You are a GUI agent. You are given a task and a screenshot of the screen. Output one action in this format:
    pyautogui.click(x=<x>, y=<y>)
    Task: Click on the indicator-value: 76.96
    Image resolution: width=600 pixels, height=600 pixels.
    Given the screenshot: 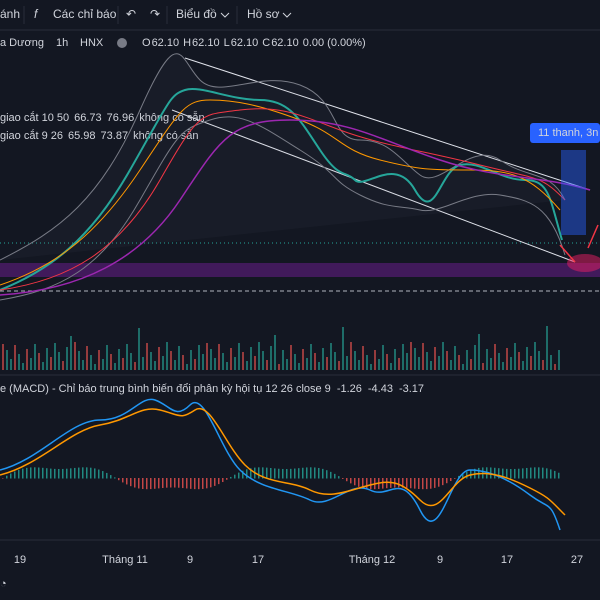 What is the action you would take?
    pyautogui.click(x=121, y=118)
    